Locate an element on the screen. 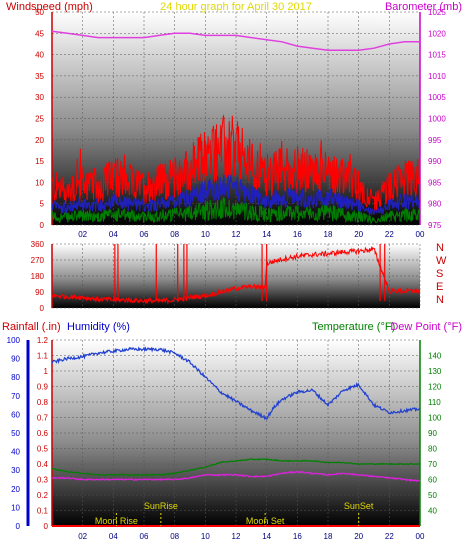 This screenshot has height=555, width=466. bottom-x-tick-label: 16 is located at coordinates (297, 536).